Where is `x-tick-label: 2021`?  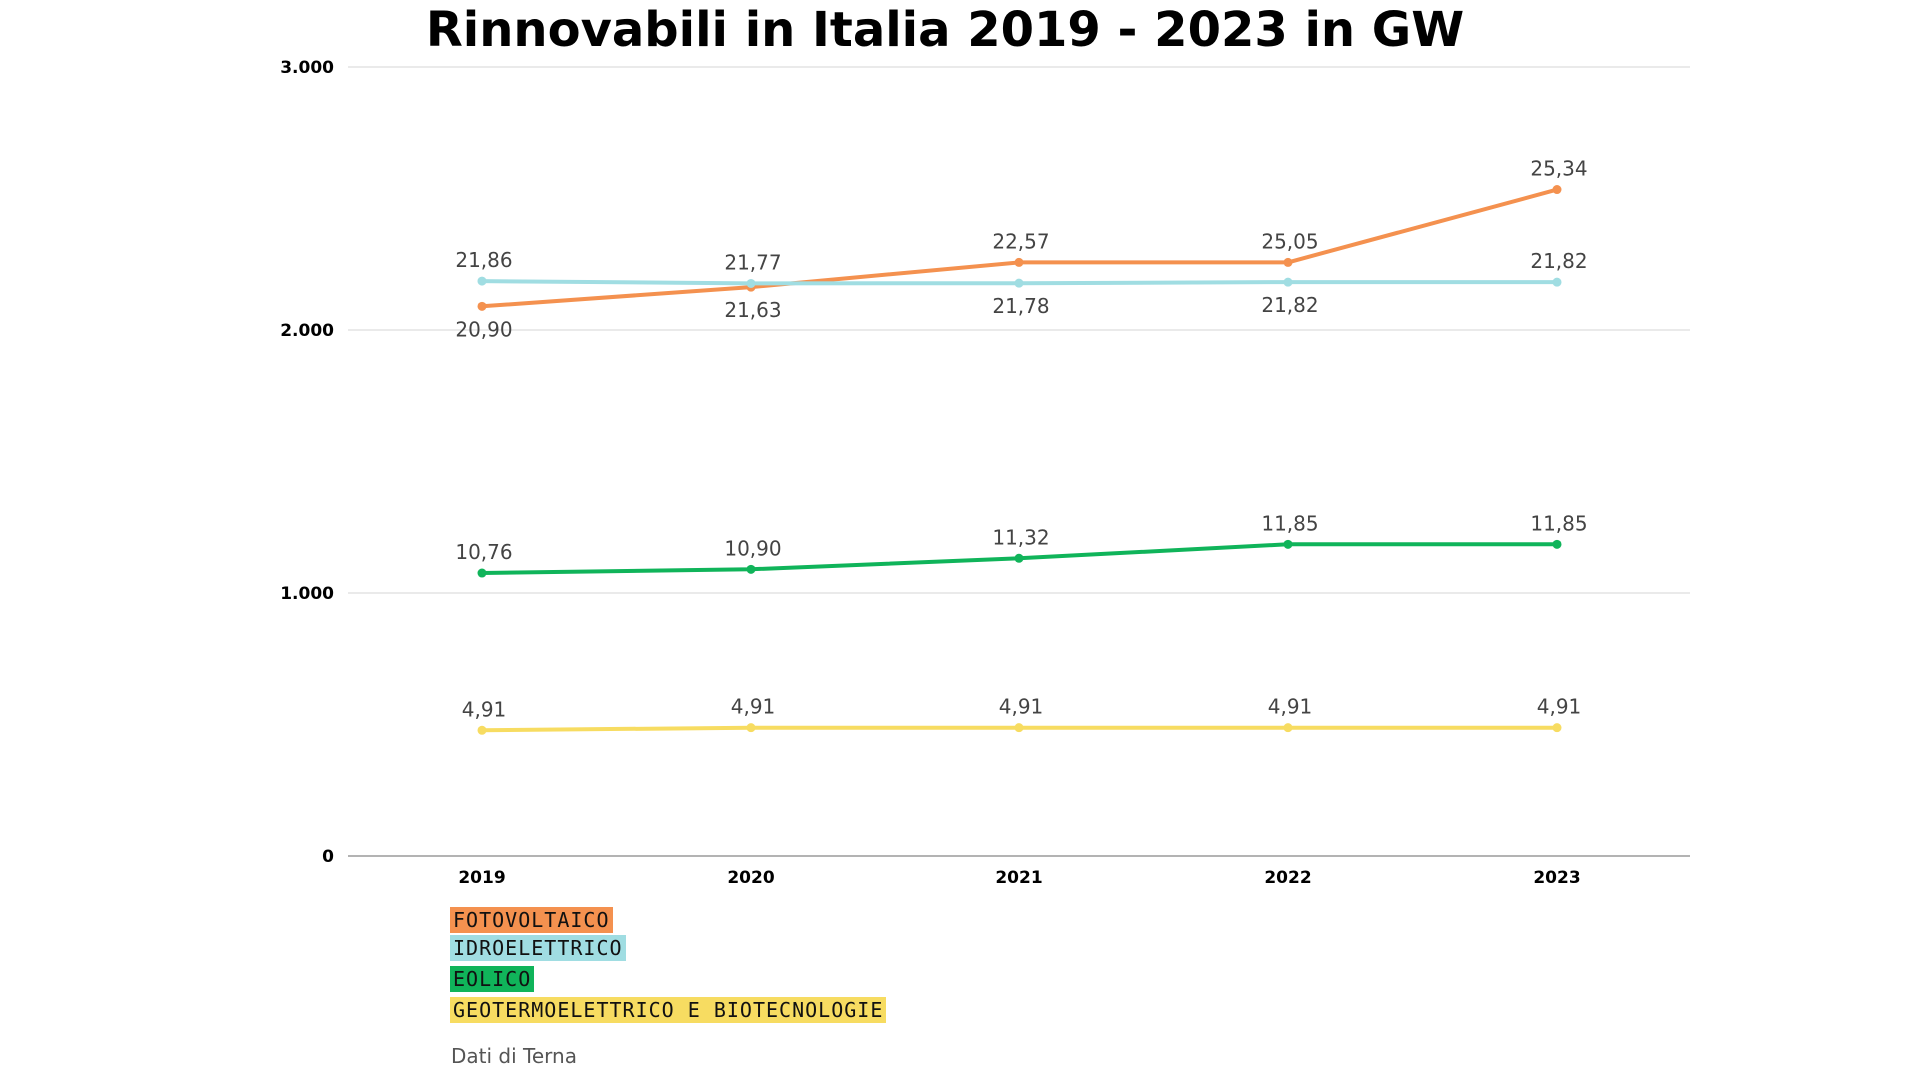 x-tick-label: 2021 is located at coordinates (1018, 878).